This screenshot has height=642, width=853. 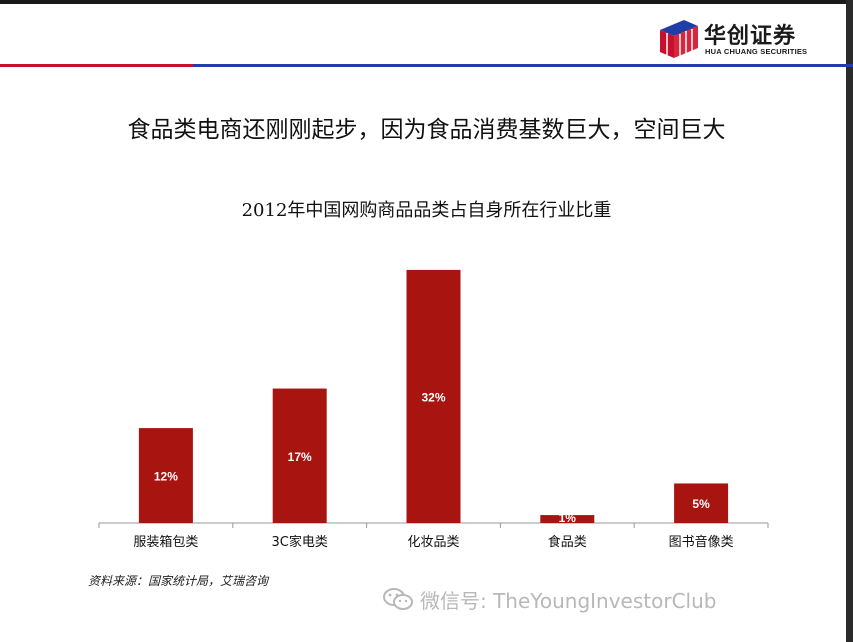 I want to click on x-tick-label: 食品类, so click(x=567, y=542).